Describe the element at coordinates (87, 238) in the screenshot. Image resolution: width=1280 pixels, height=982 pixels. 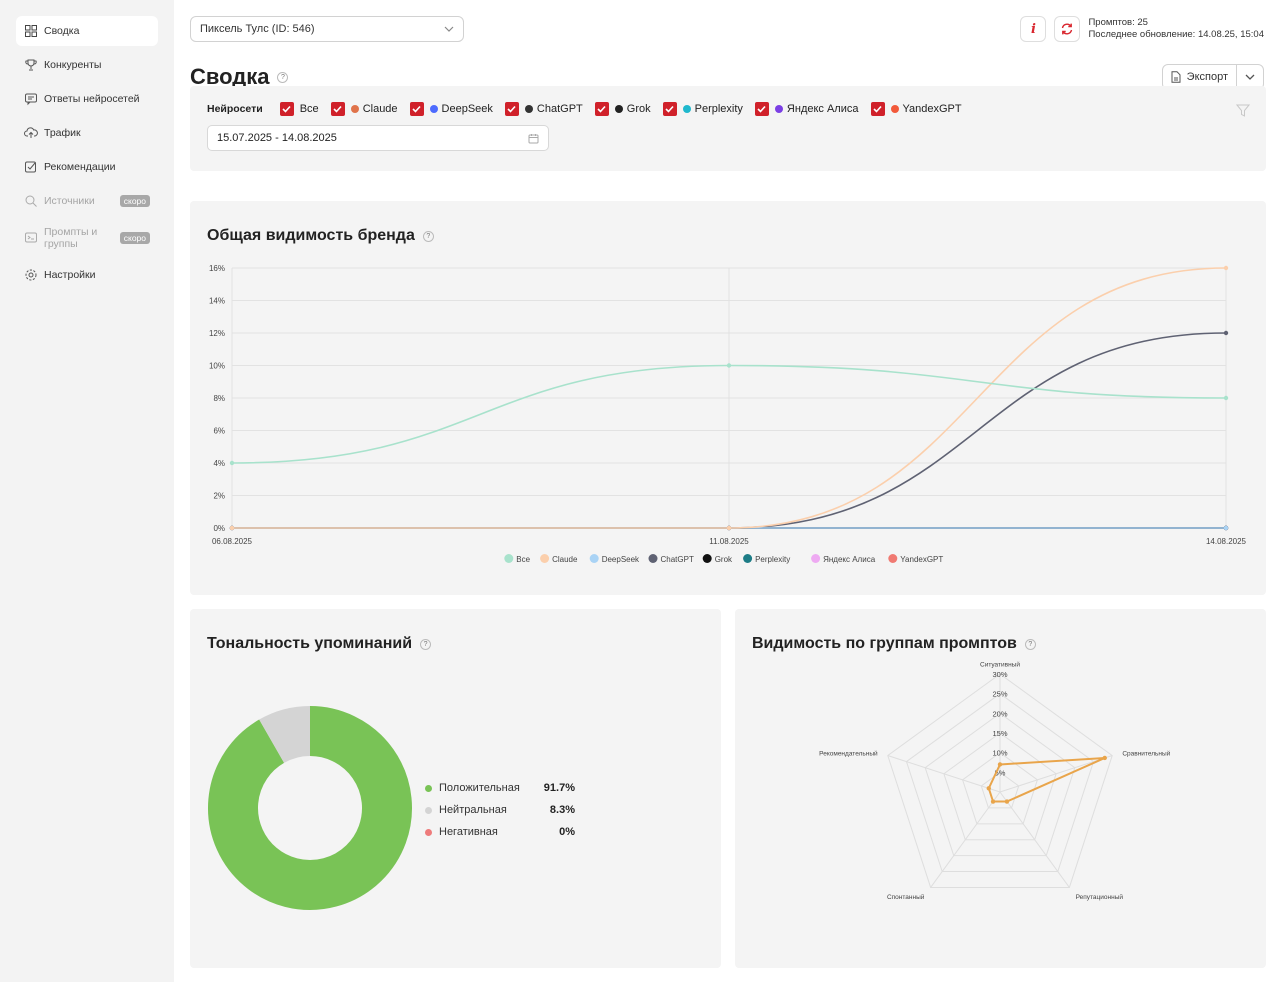
I see `sidebar-item-6: Промпты и группы скоро` at that location.